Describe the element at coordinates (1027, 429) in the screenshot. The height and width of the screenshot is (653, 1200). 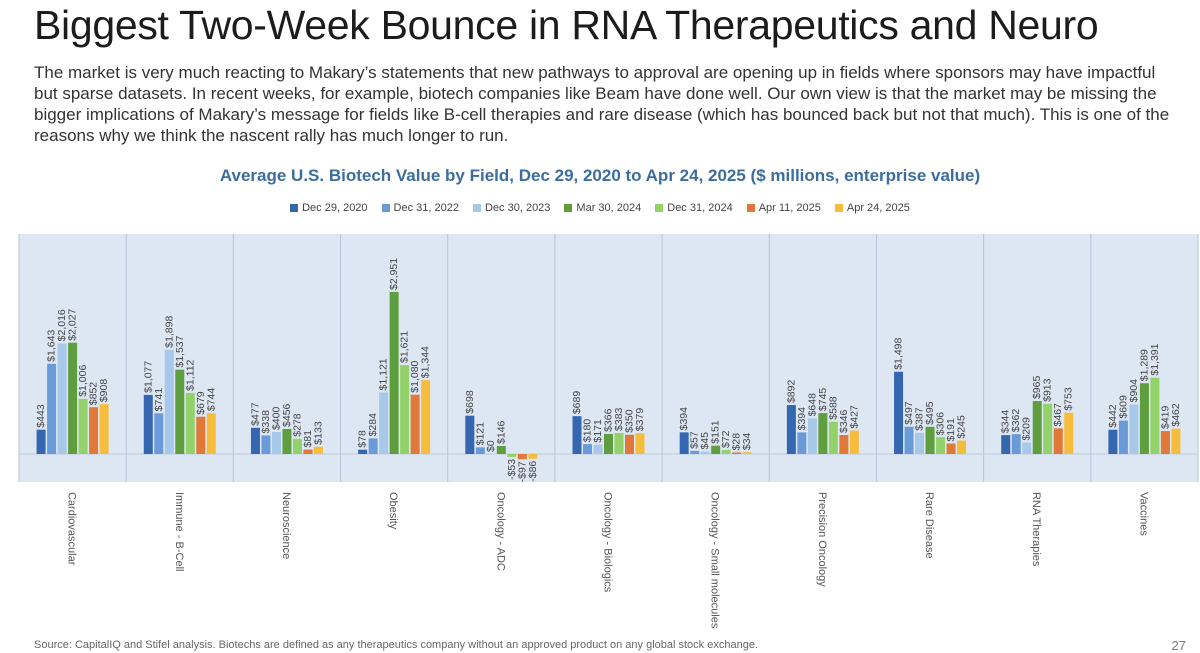
I see `bar-value-label: $209` at that location.